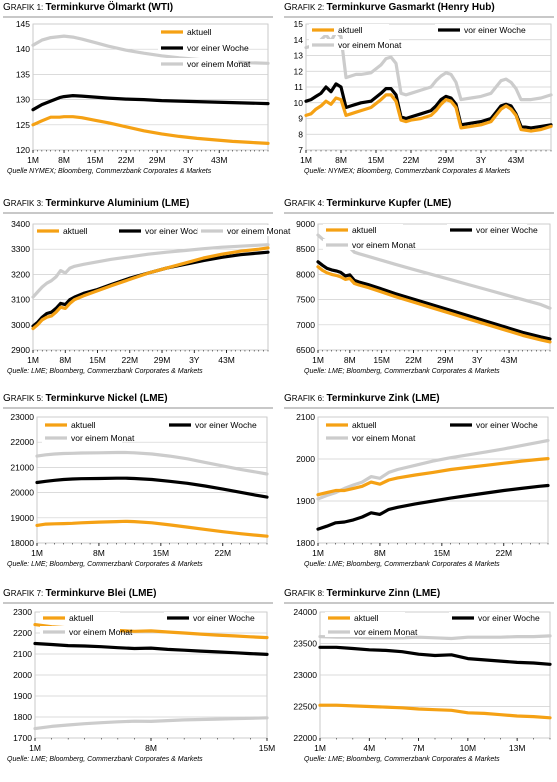 Image resolution: width=557 pixels, height=782 pixels. I want to click on chart-title: GRAFIK 4: Terminkurve Kupfer (LME), so click(367, 203).